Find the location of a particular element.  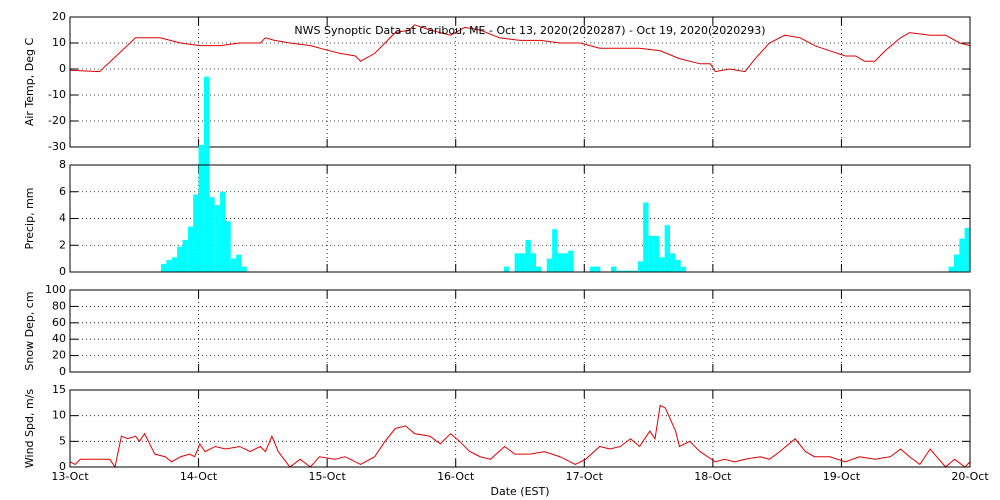

y-tick-label: -10 is located at coordinates (57, 94).